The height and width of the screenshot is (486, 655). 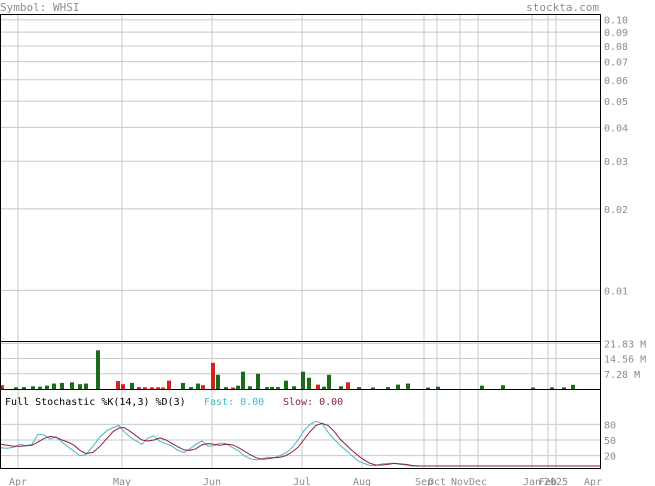 I want to click on x-tick-label-2025: 2025, so click(x=556, y=481).